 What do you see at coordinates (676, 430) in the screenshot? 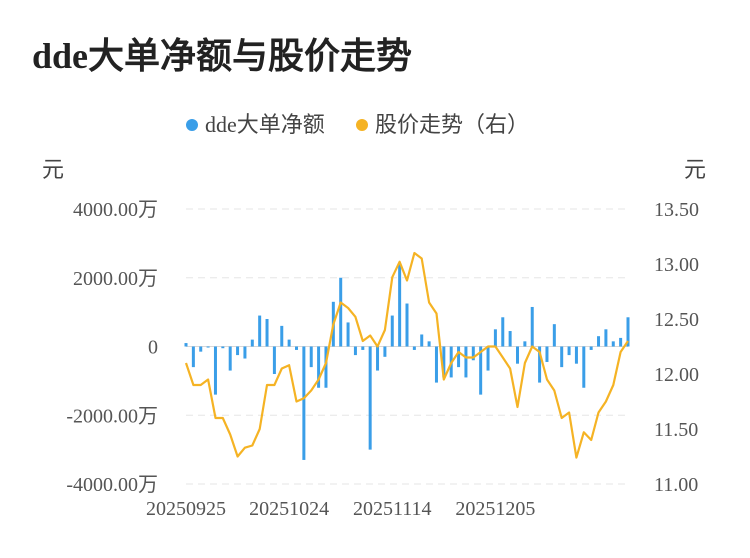
I see `right-tick-label: 11.50` at bounding box center [676, 430].